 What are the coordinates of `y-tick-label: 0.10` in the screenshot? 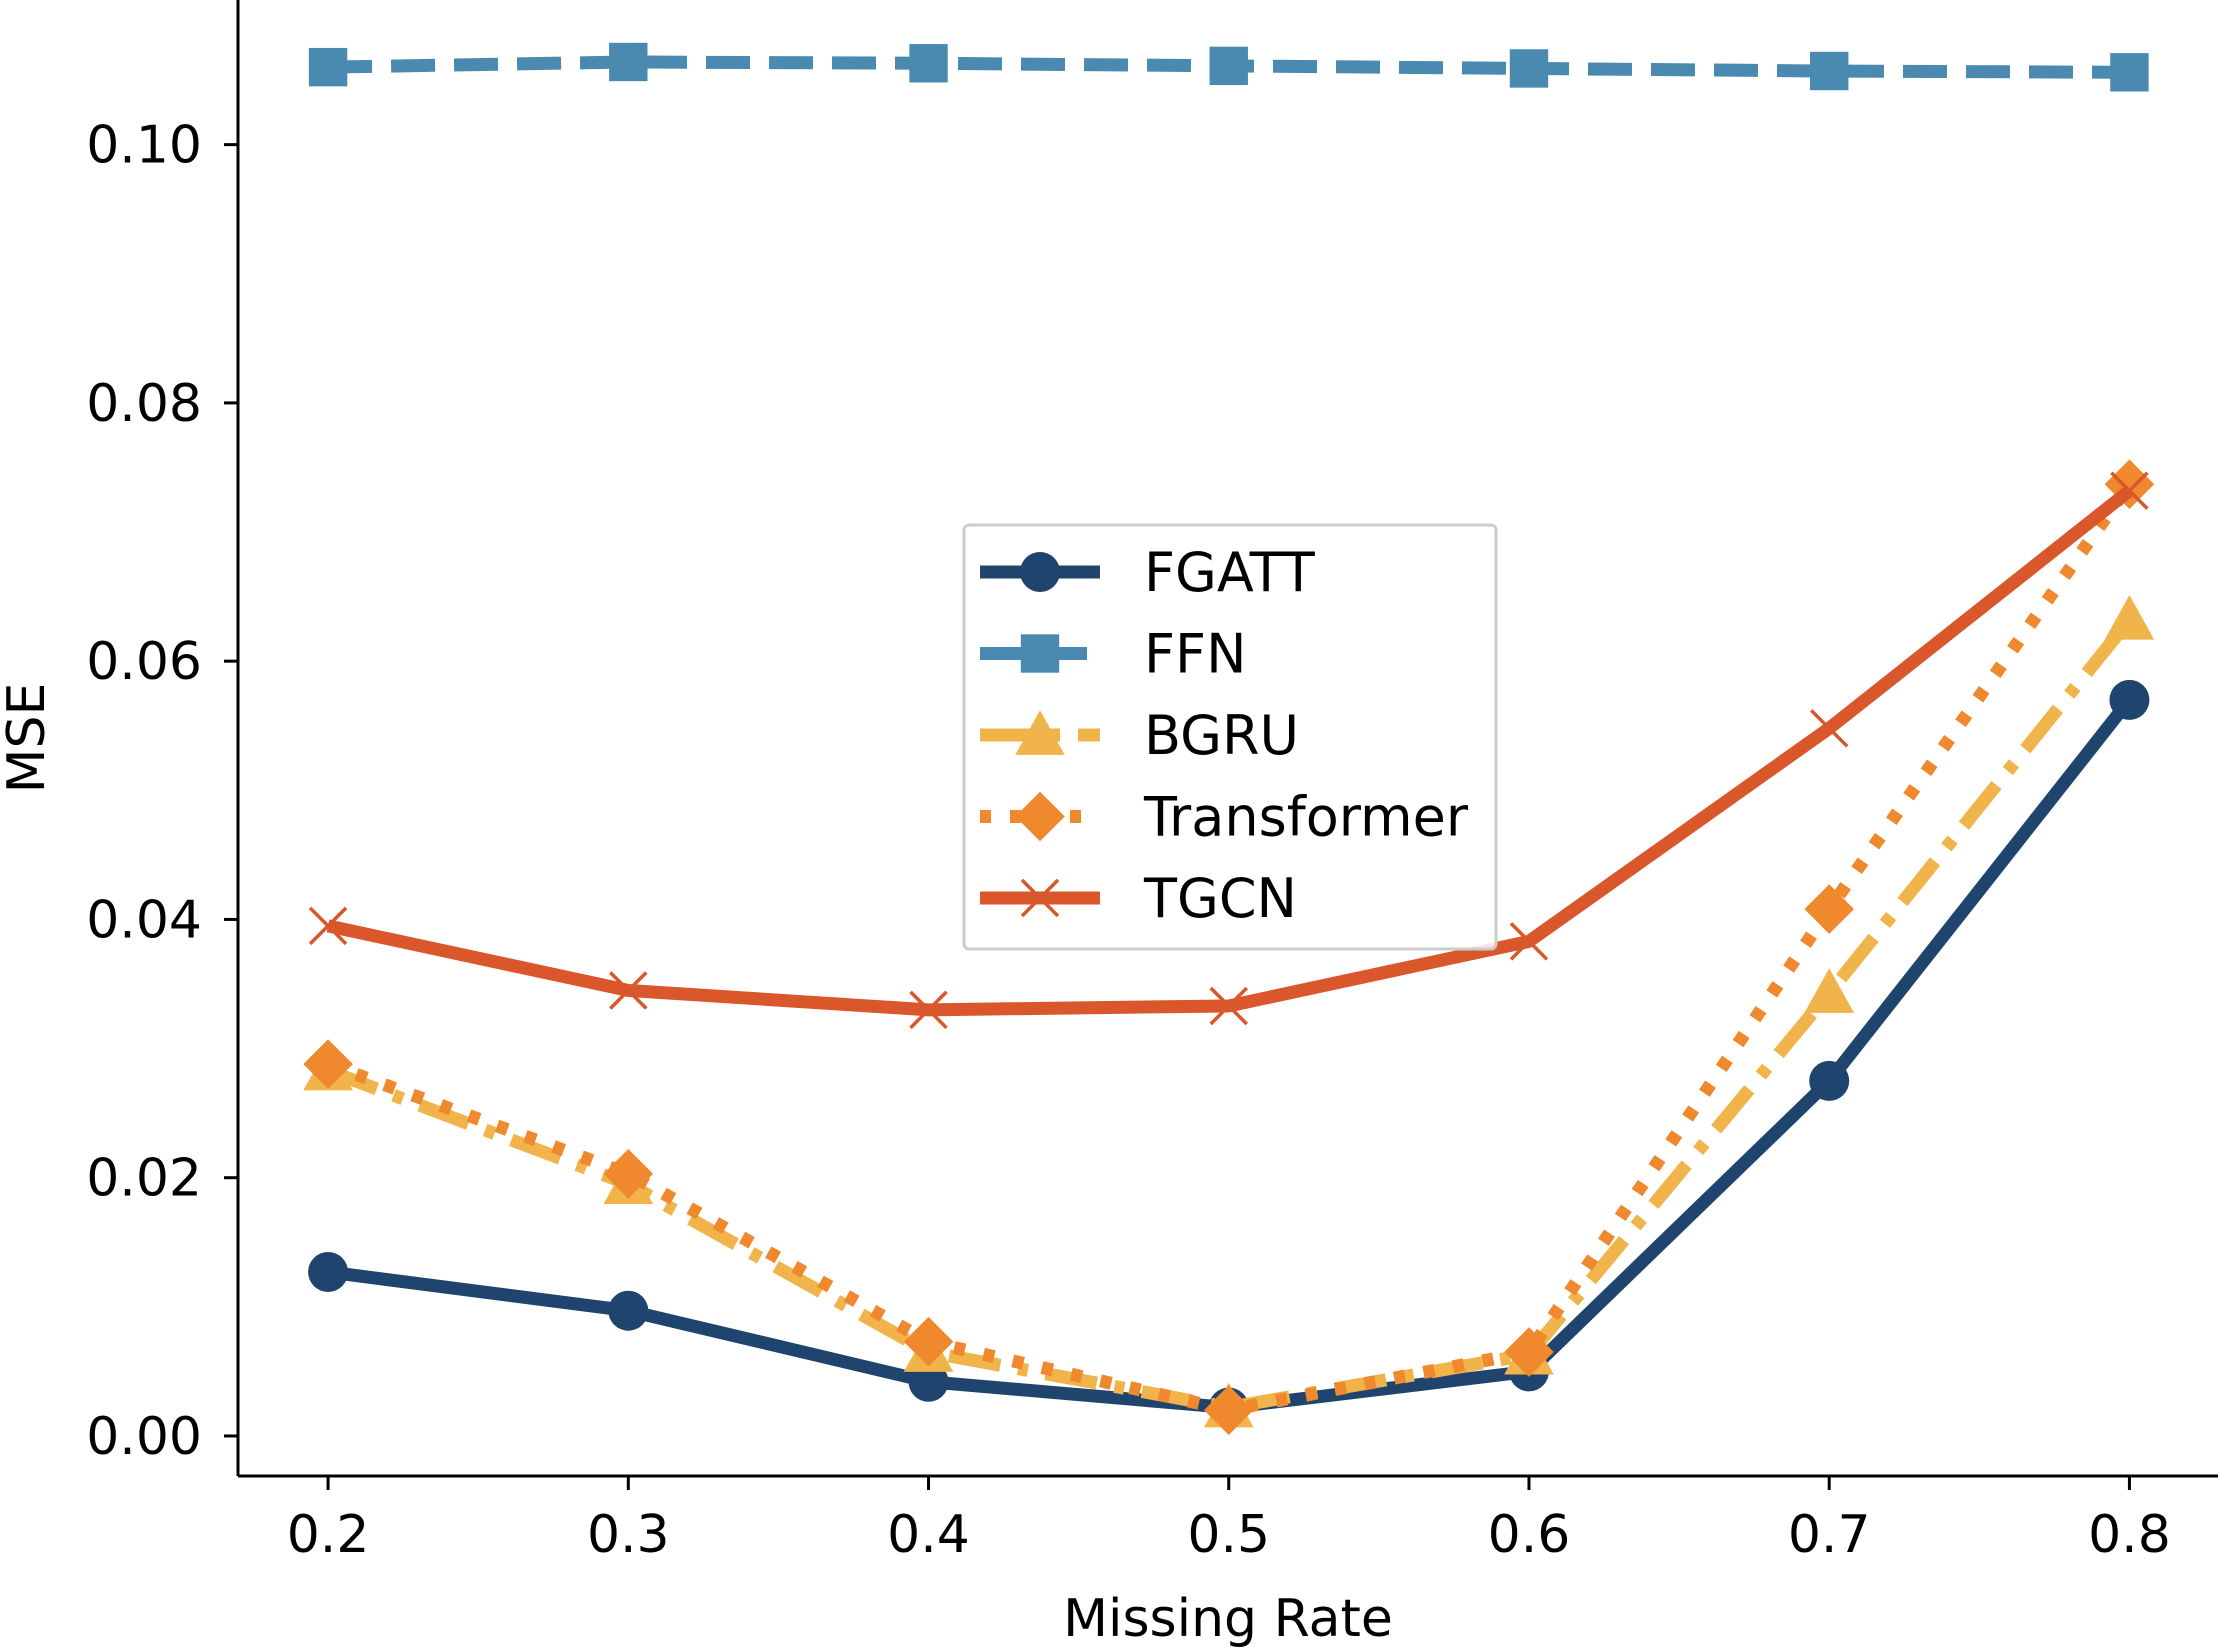 It's located at (144, 146).